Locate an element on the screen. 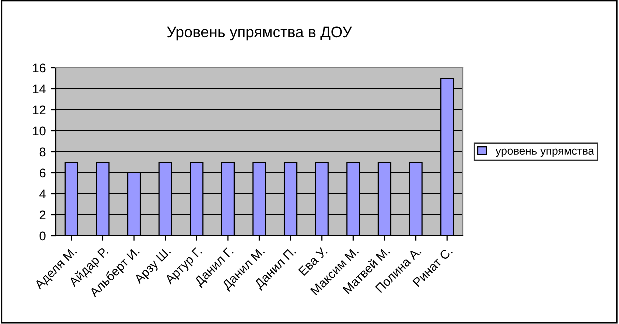 This screenshot has width=619, height=324. y-tick-label: 10 is located at coordinates (39, 131).